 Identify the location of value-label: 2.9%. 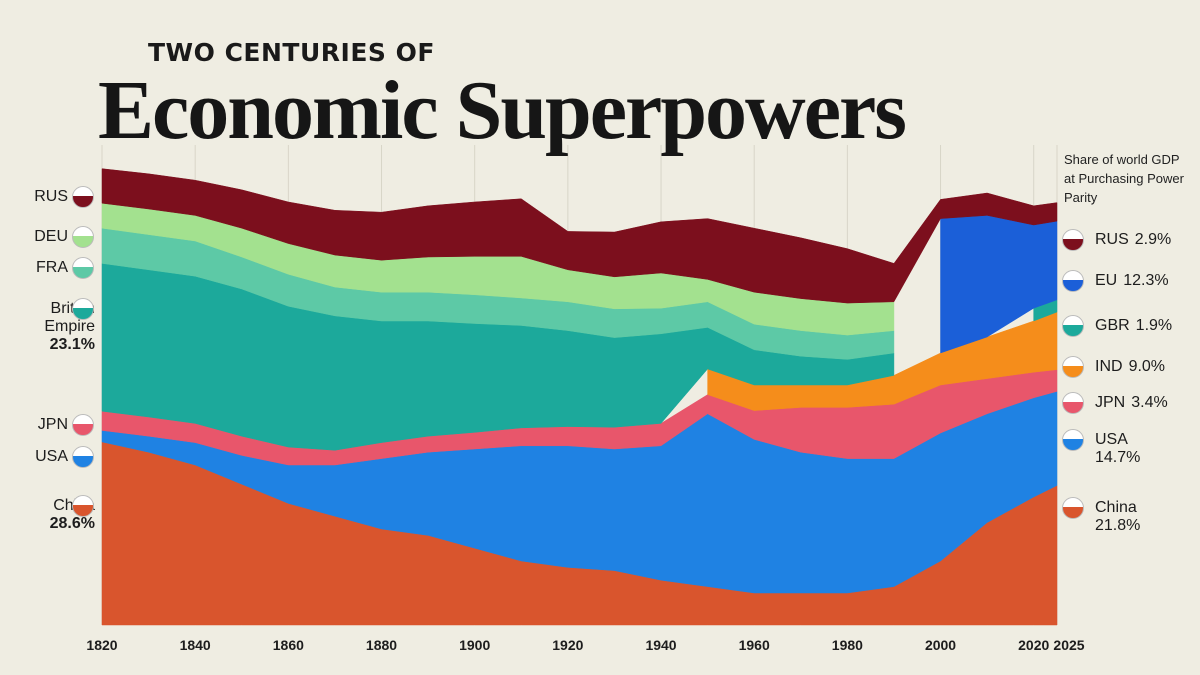
(1153, 239).